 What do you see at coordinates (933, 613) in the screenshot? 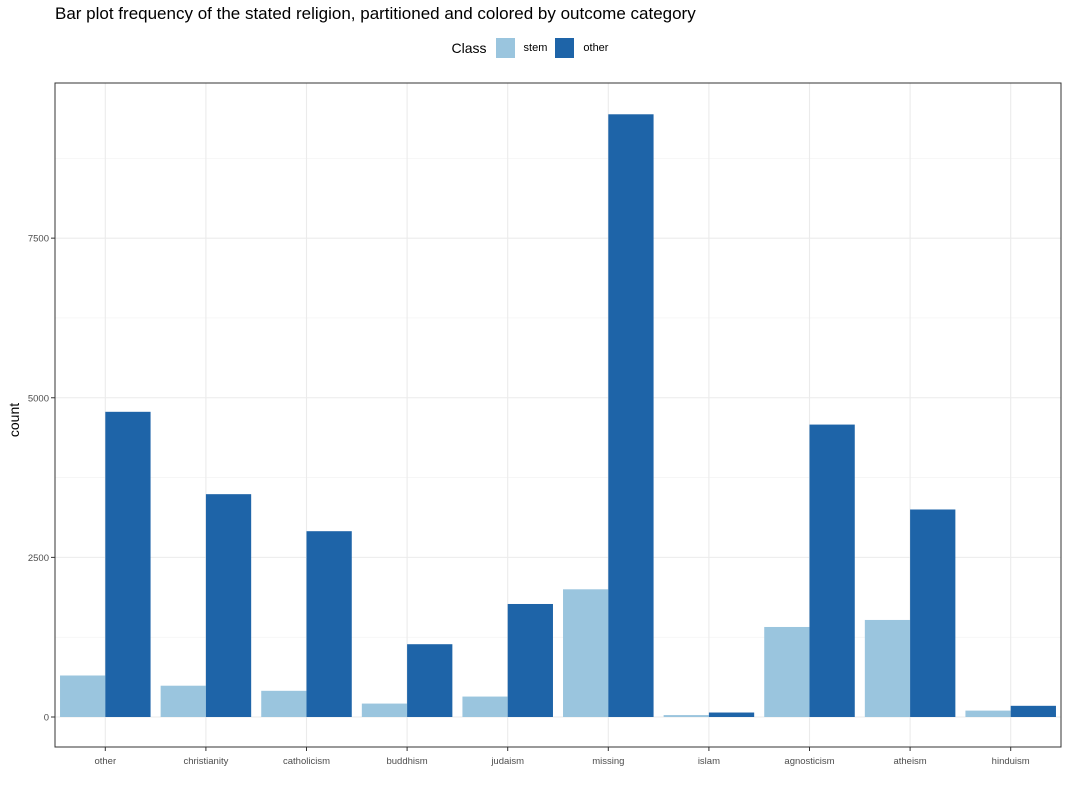
I see `bar-other-atheism` at bounding box center [933, 613].